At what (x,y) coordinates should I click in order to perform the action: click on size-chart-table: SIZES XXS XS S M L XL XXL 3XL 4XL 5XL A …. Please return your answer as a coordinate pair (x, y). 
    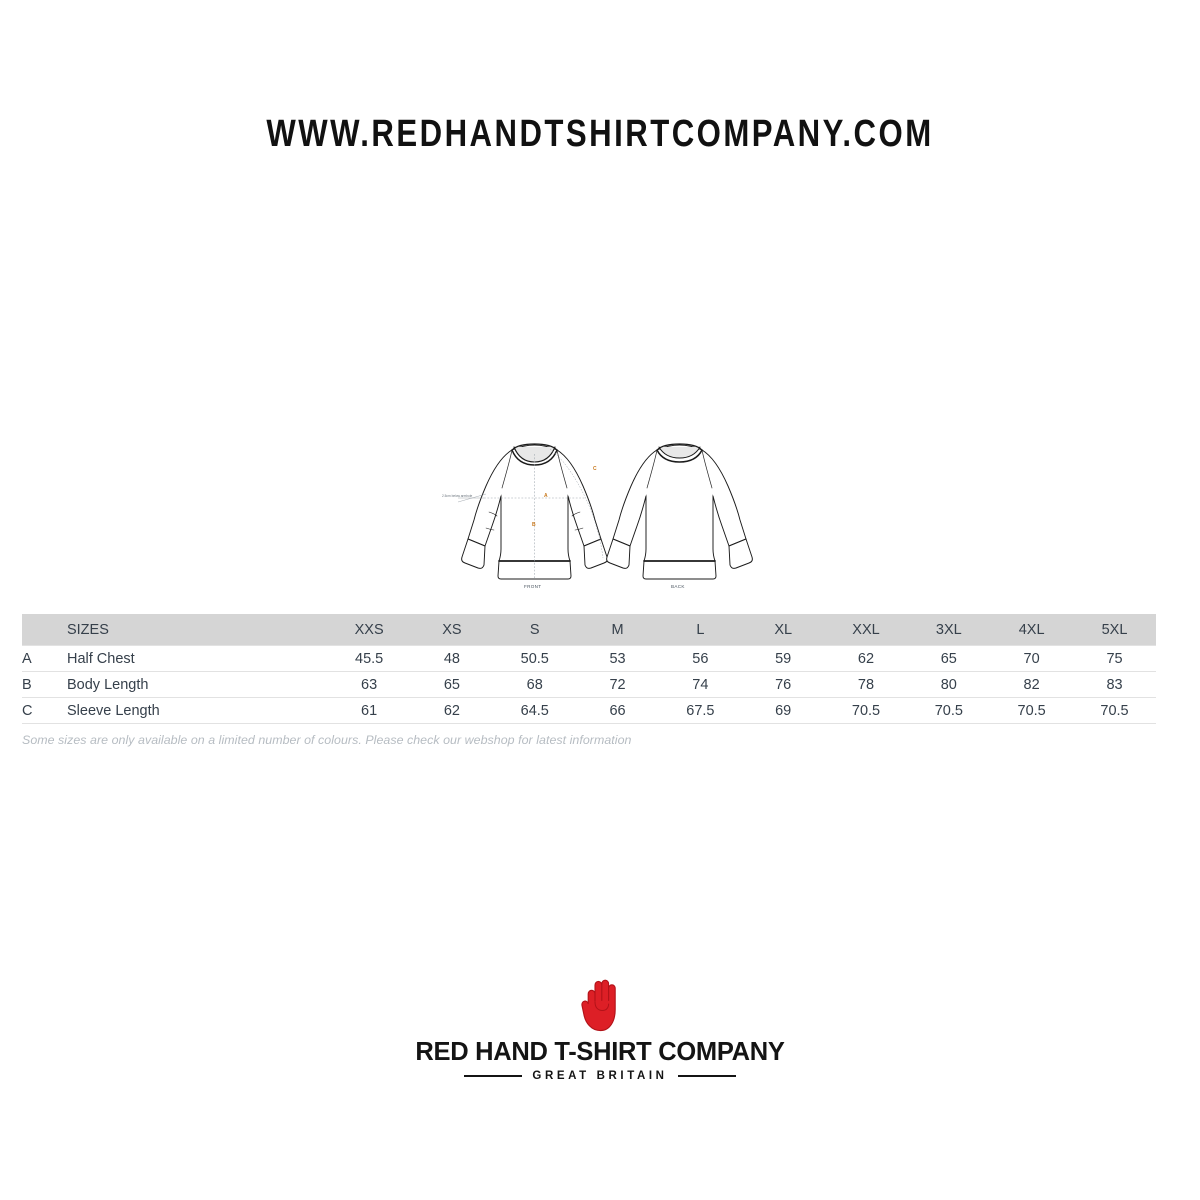
    Looking at the image, I should click on (589, 669).